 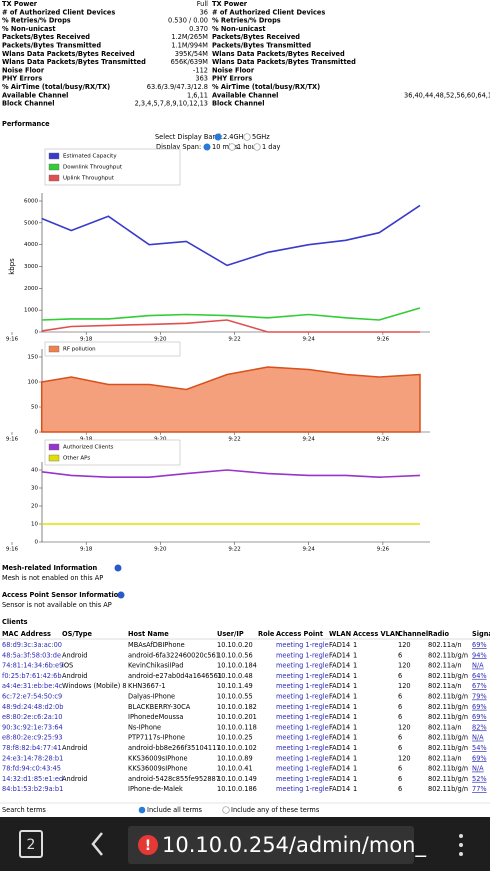 What do you see at coordinates (479, 655) in the screenshot?
I see `table-cell: 94%` at bounding box center [479, 655].